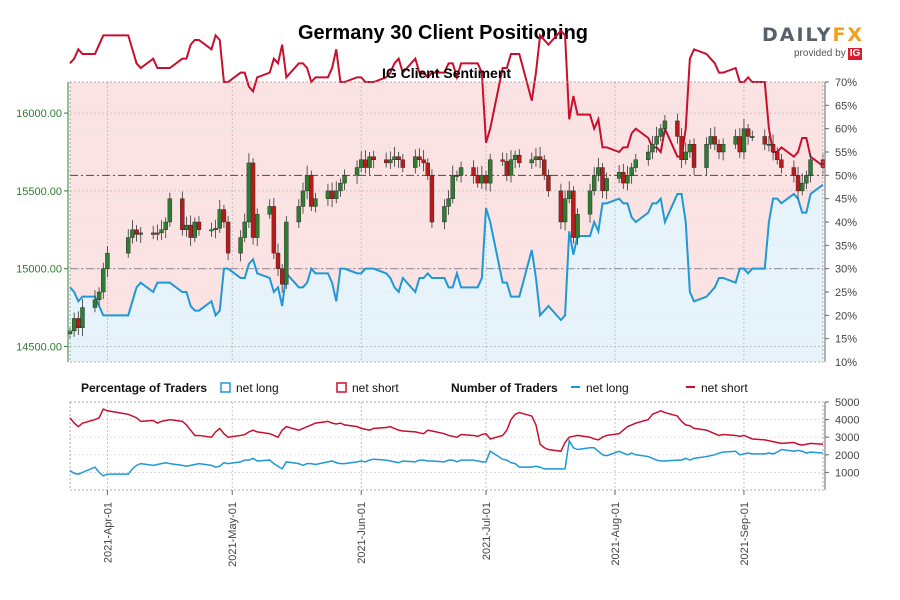  What do you see at coordinates (846, 246) in the screenshot?
I see `pct-tick-label: 35%` at bounding box center [846, 246].